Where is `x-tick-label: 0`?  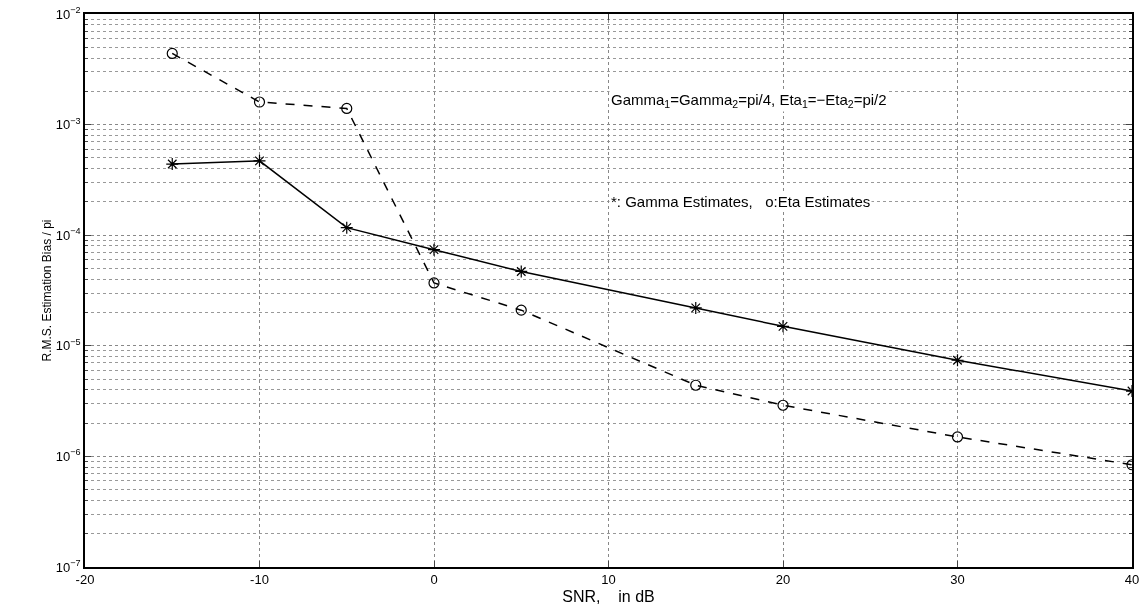 x-tick-label: 0 is located at coordinates (434, 580).